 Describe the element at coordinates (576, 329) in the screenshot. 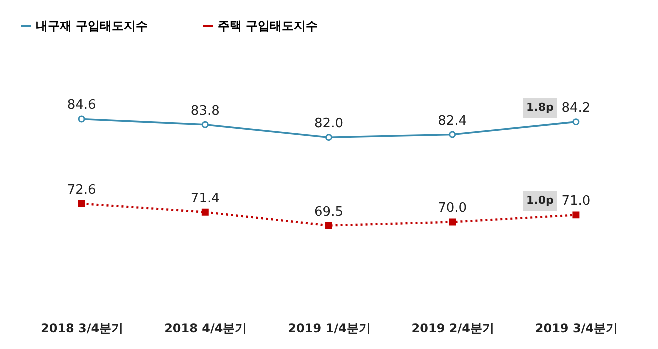

I see `x-tick-label: 2019 3/4분기` at that location.